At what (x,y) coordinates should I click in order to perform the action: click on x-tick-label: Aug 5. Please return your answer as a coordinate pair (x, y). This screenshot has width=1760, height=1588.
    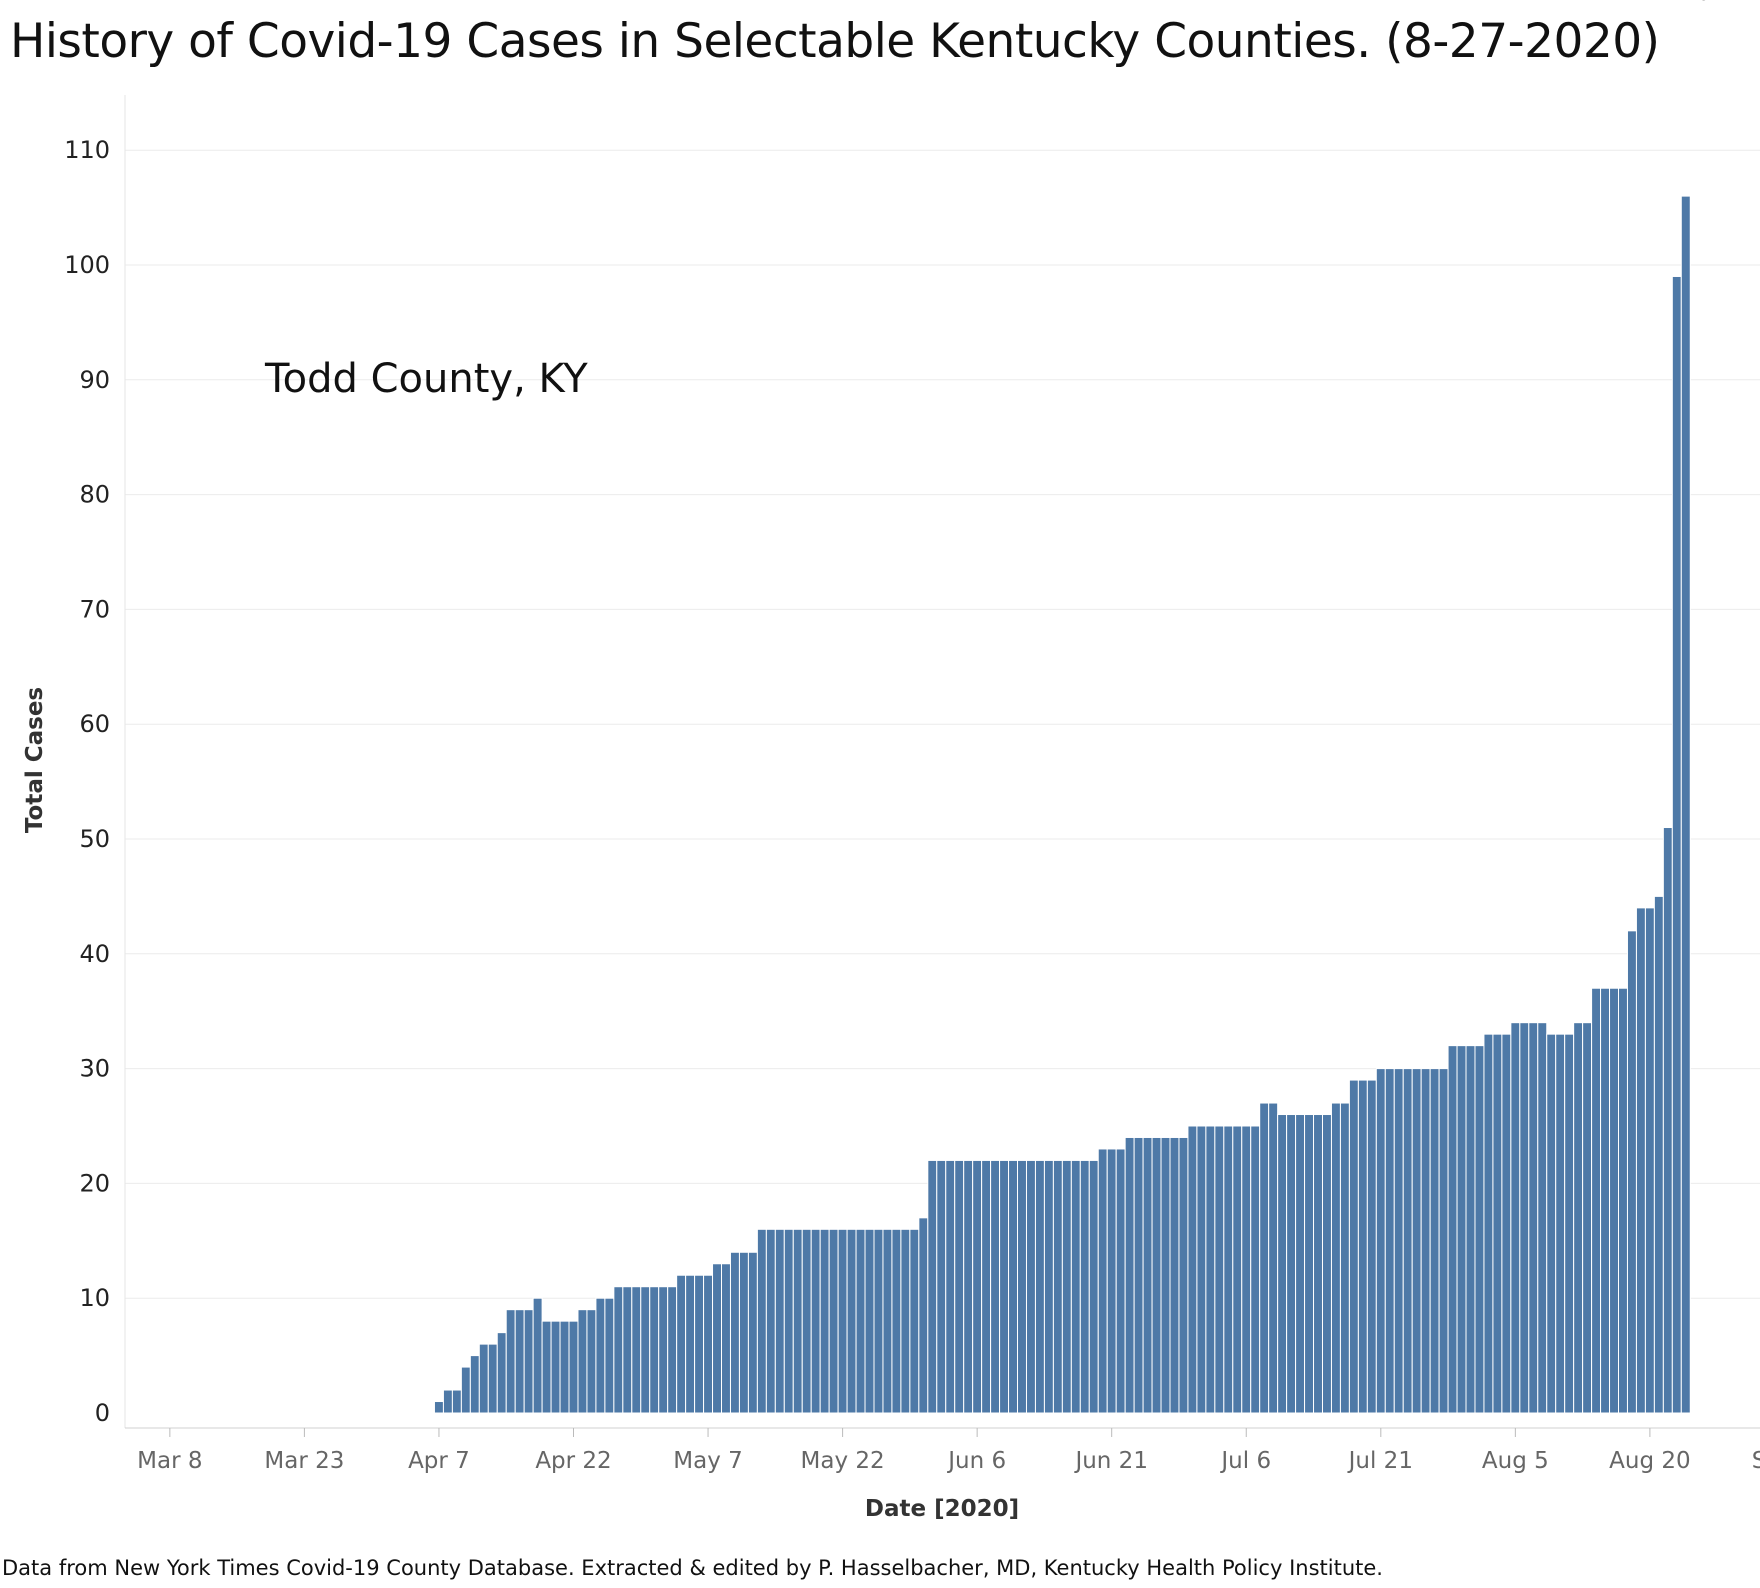
    Looking at the image, I should click on (1515, 1461).